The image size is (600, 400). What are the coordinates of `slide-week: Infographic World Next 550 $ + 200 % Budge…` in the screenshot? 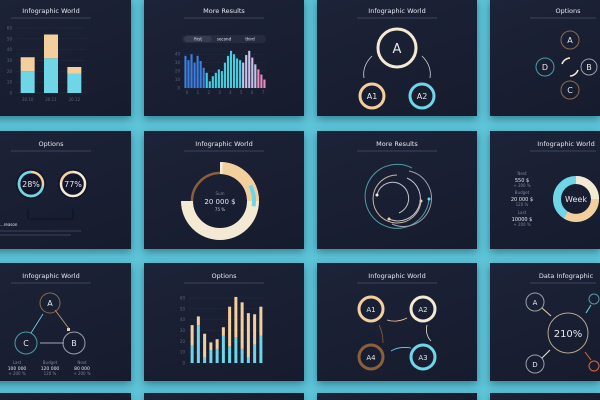 It's located at (545, 190).